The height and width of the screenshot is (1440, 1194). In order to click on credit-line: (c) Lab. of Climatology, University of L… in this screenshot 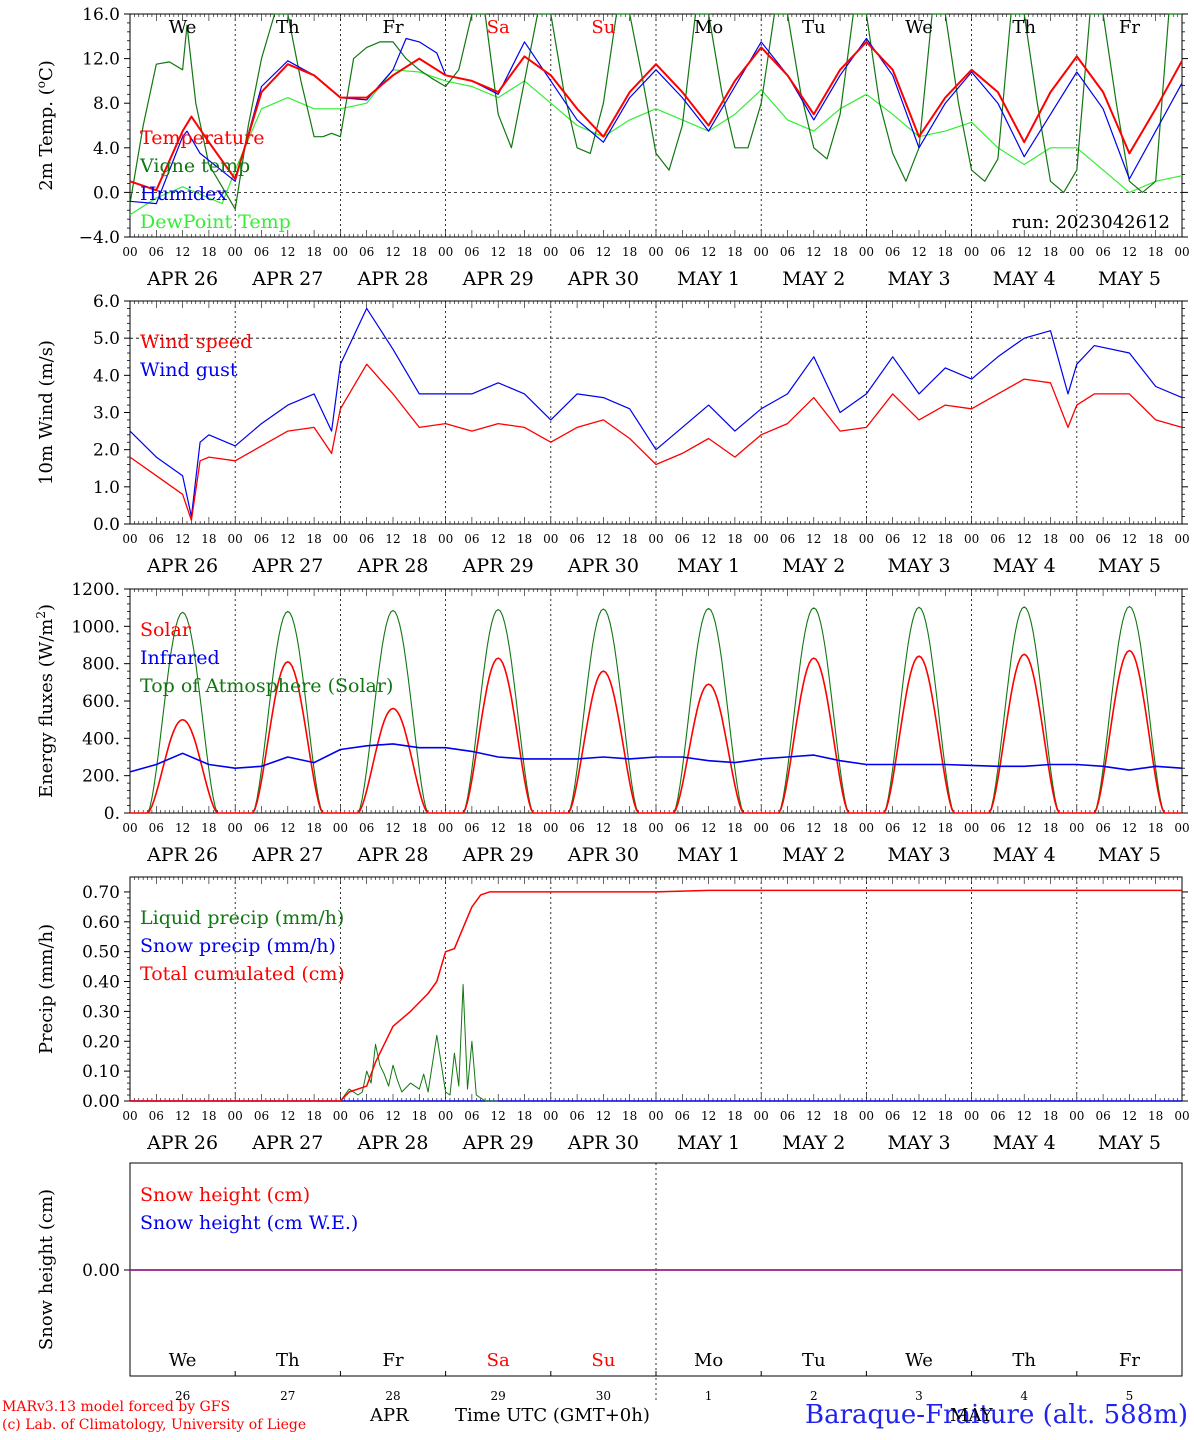, I will do `click(154, 1425)`.